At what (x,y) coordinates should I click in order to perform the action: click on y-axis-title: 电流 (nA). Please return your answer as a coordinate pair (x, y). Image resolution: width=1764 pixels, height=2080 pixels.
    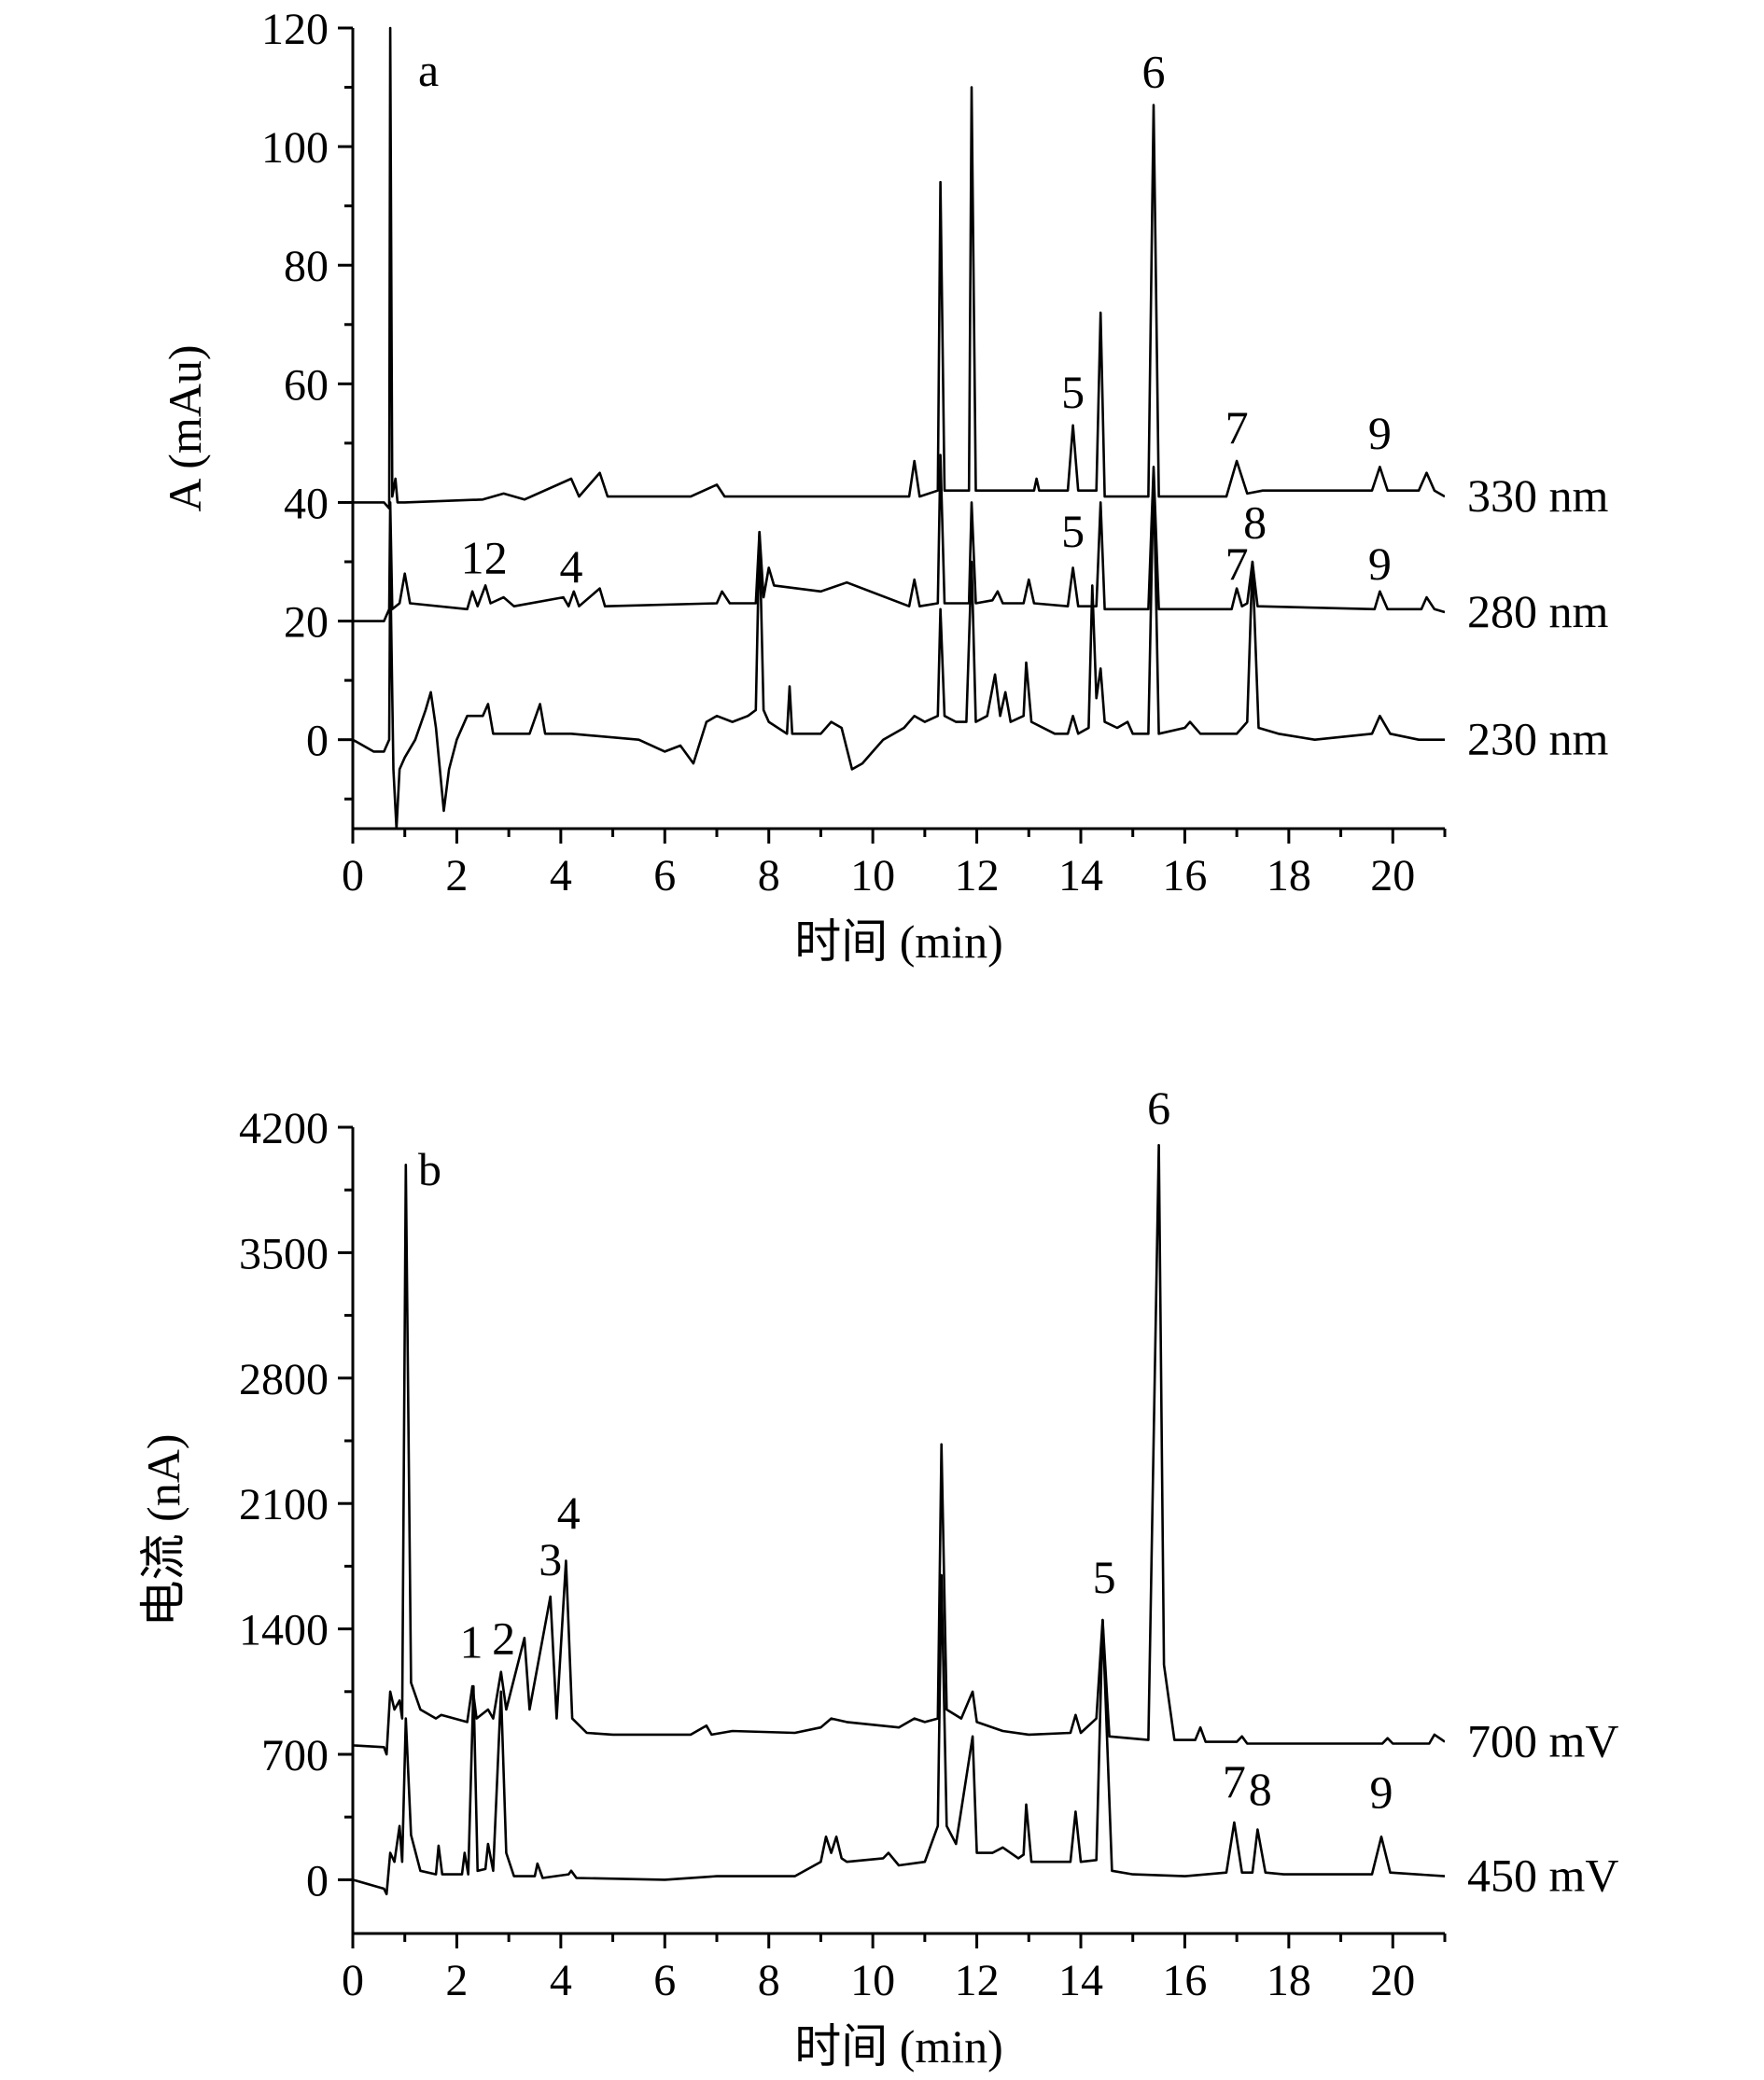
    Looking at the image, I should click on (163, 1530).